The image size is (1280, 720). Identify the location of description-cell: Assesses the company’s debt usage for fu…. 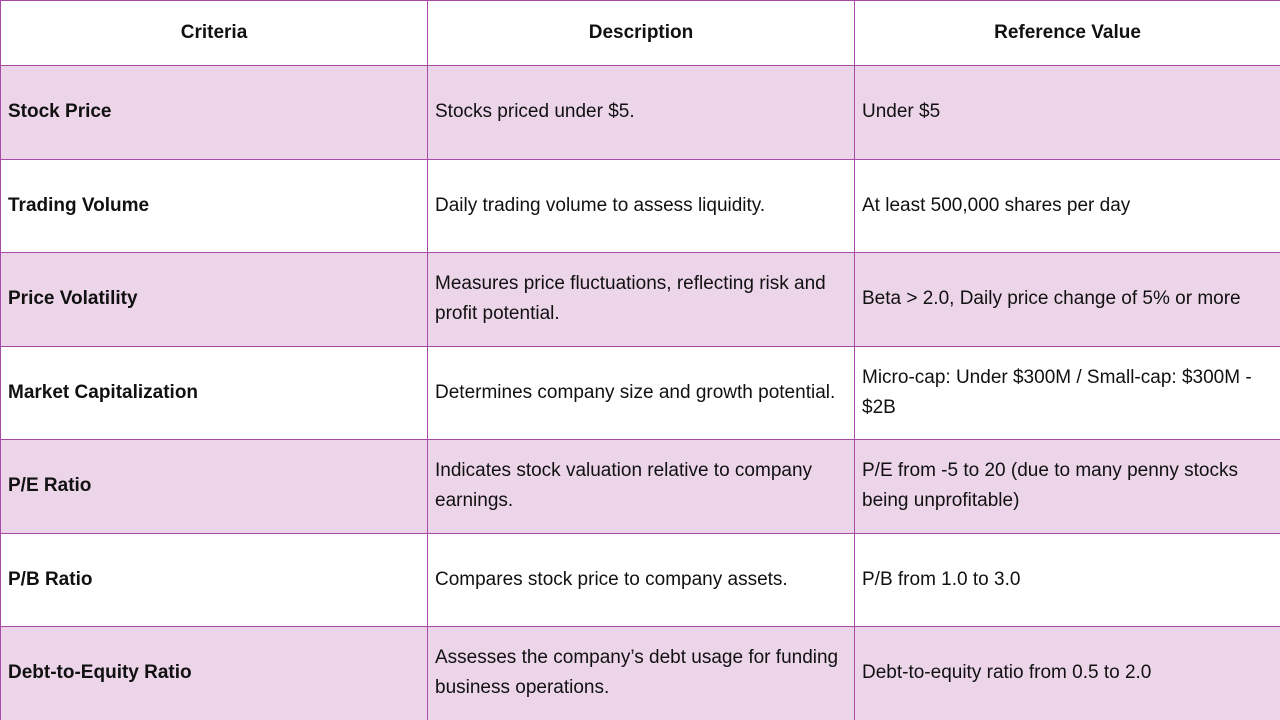
(641, 673).